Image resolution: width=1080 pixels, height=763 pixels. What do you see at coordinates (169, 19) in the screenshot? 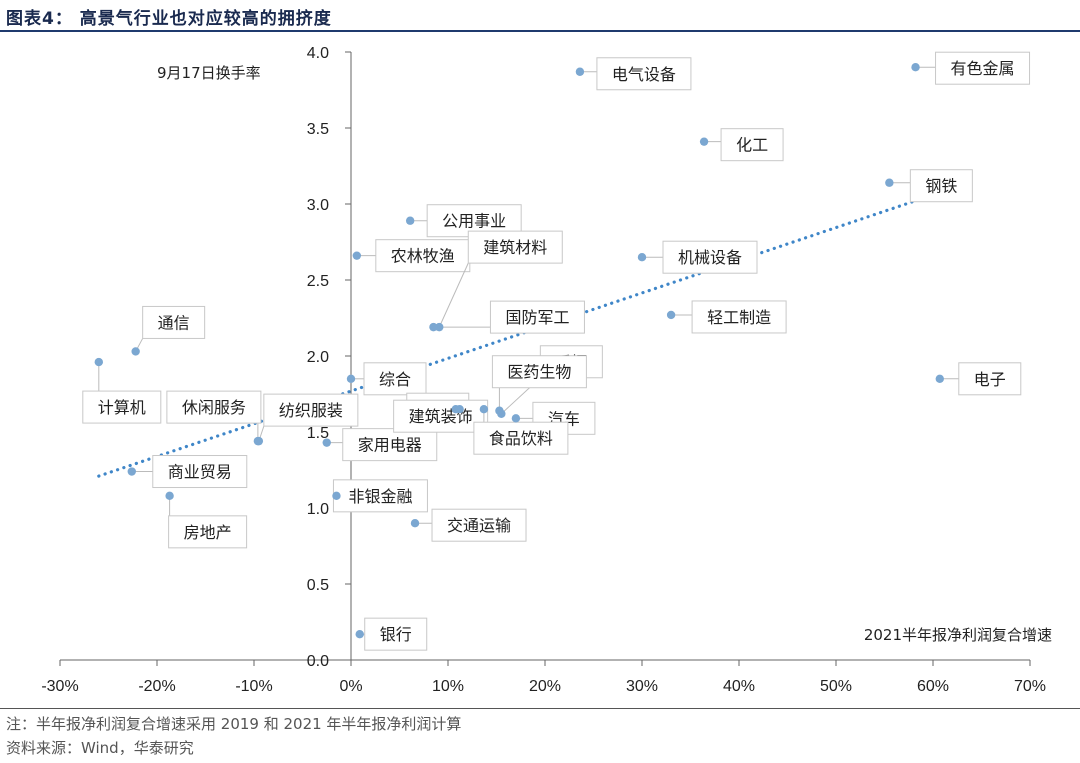
I see `chart-title: 图表4： 高景气行业也对应较高的拥挤度` at bounding box center [169, 19].